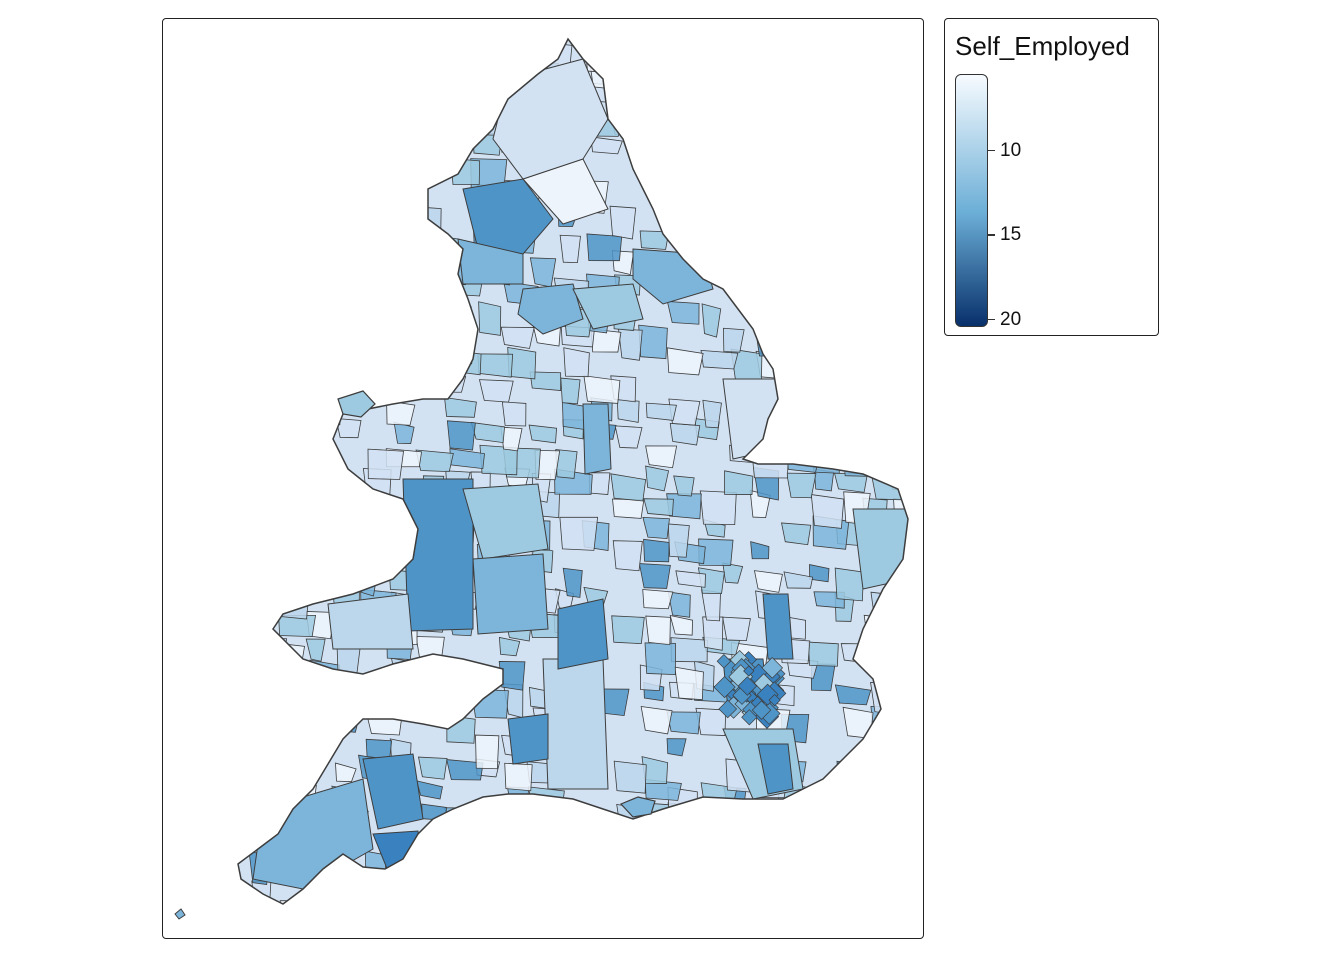 The height and width of the screenshot is (960, 1344). What do you see at coordinates (1051, 177) in the screenshot?
I see `legend: Self_Employed 10 15 20` at bounding box center [1051, 177].